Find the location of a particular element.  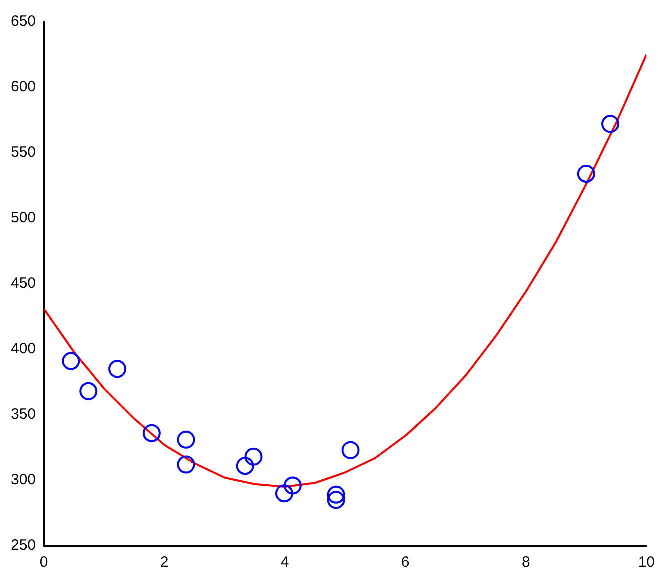

y-tick-label: 350 is located at coordinates (23, 415).